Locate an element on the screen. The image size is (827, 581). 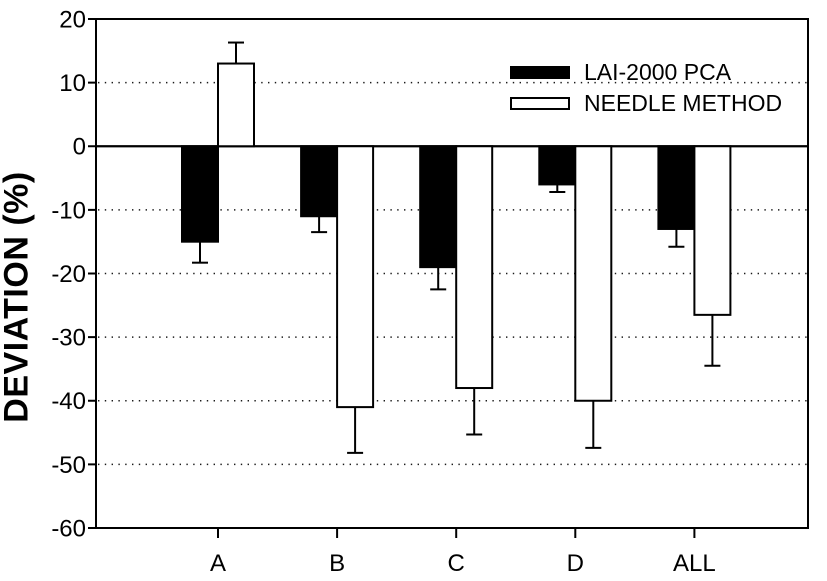
y-tick-label: -10 is located at coordinates (68, 210).